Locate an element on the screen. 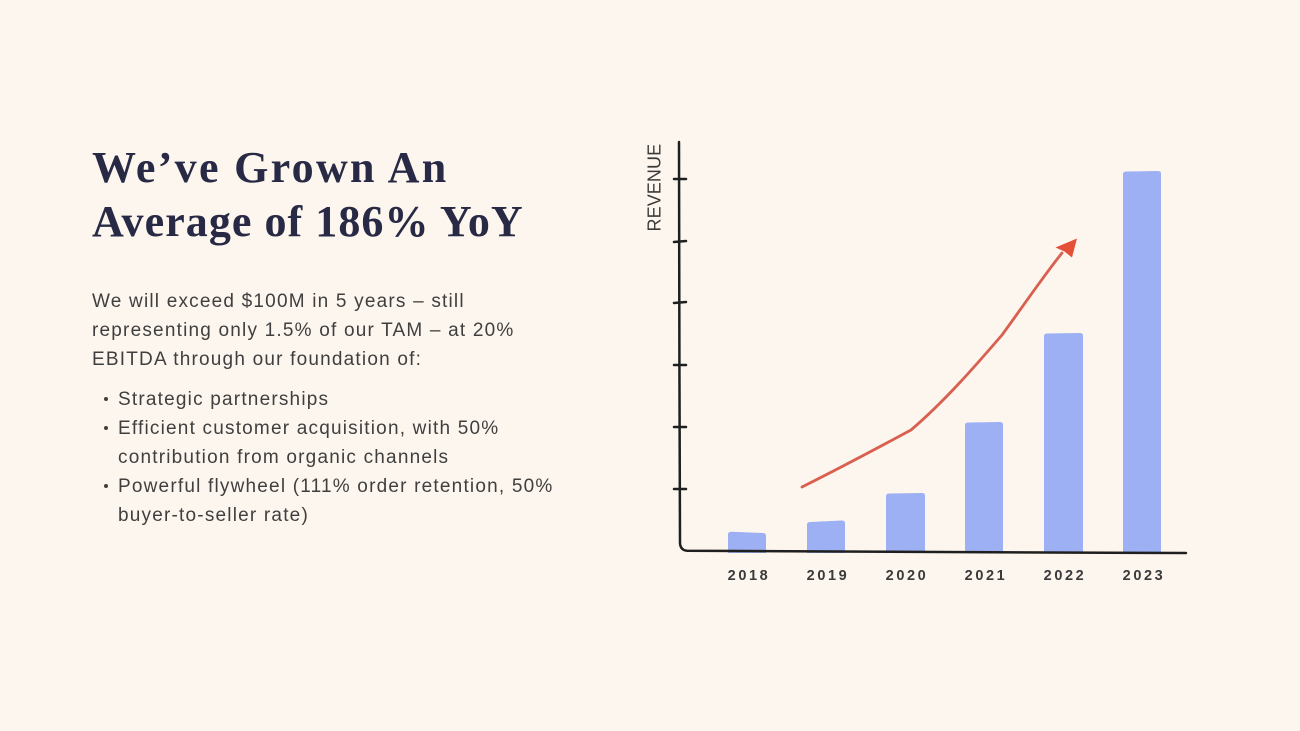 The height and width of the screenshot is (731, 1300). svg-text: 2020 is located at coordinates (907, 576).